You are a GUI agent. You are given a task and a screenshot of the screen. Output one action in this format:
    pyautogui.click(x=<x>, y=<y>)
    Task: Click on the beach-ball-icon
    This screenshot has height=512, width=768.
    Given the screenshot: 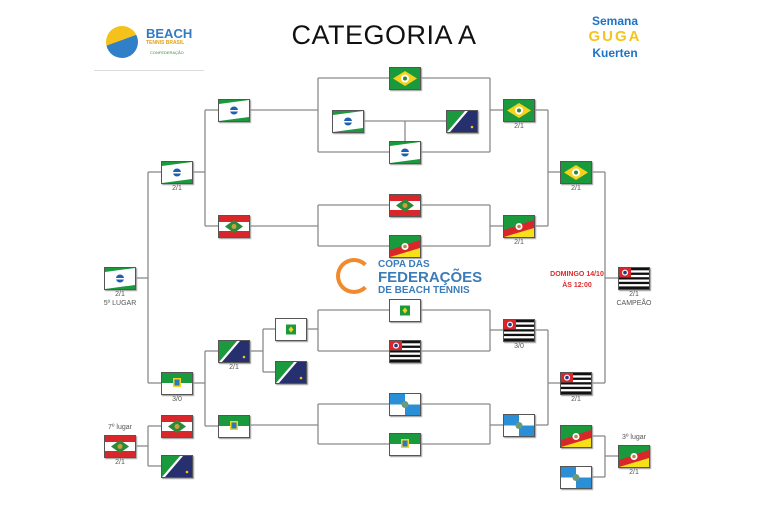 What is the action you would take?
    pyautogui.click(x=122, y=42)
    